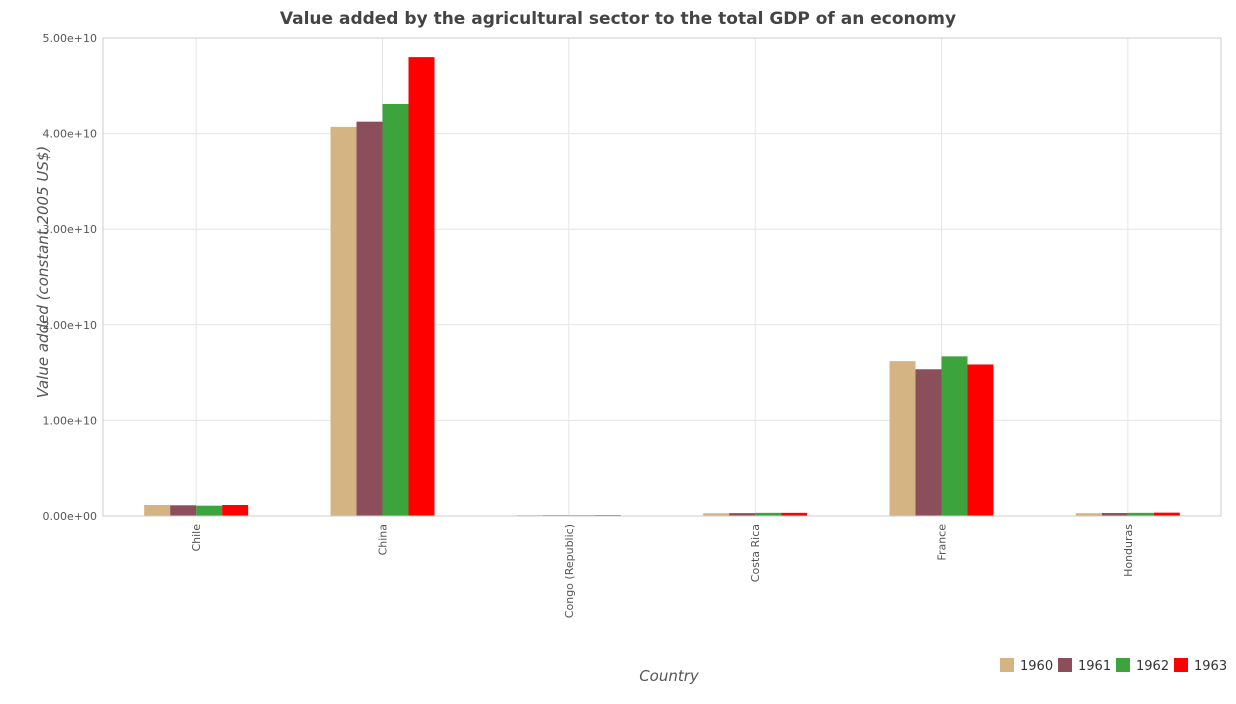 The width and height of the screenshot is (1236, 704). What do you see at coordinates (395, 310) in the screenshot?
I see `bar-china-1962` at bounding box center [395, 310].